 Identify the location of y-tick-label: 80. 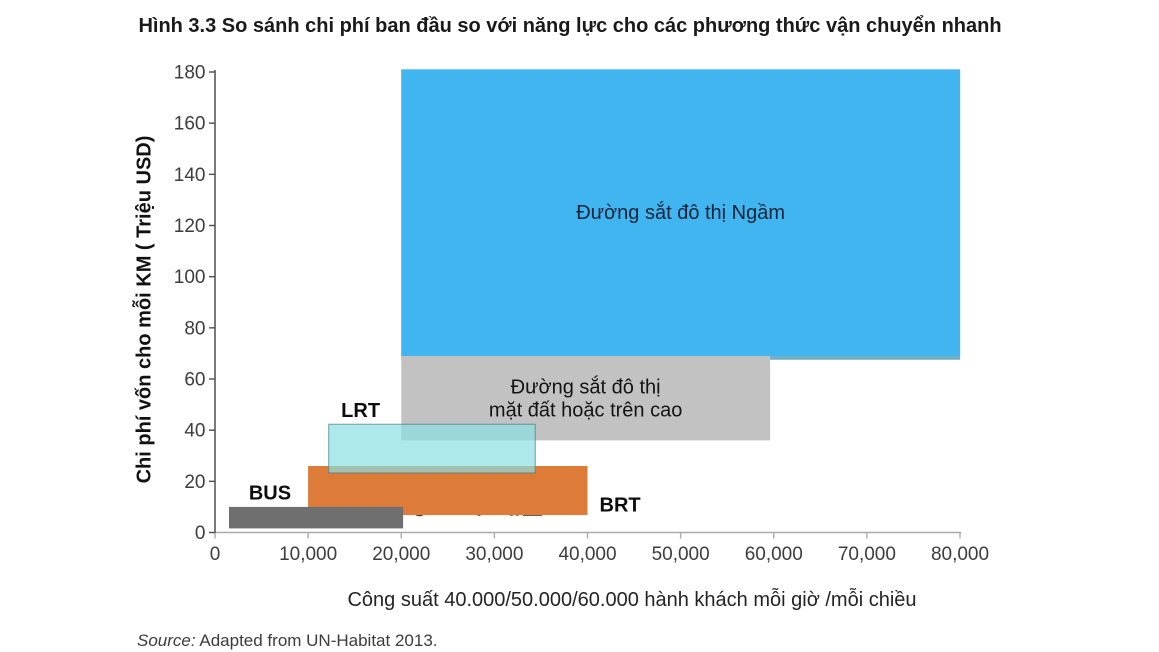
(194, 328).